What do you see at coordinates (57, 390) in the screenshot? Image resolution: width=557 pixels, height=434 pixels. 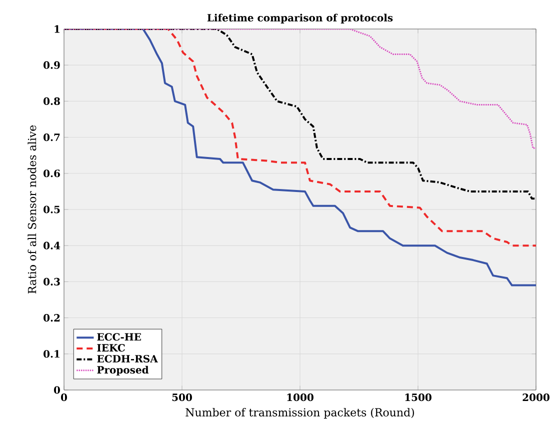 I see `y-tick-label: 0` at bounding box center [57, 390].